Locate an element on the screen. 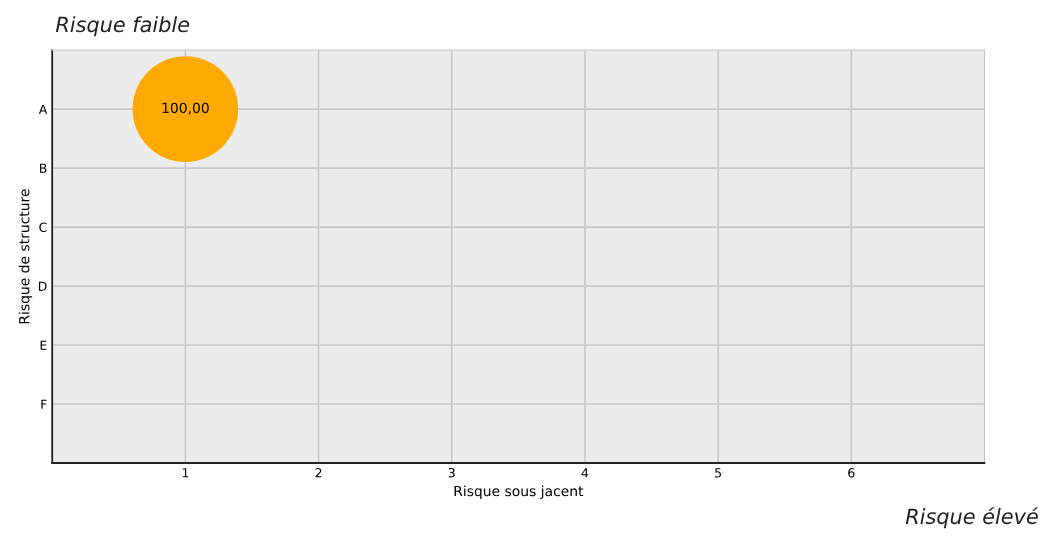 The width and height of the screenshot is (1044, 539). x-tick-label: 3 is located at coordinates (451, 473).